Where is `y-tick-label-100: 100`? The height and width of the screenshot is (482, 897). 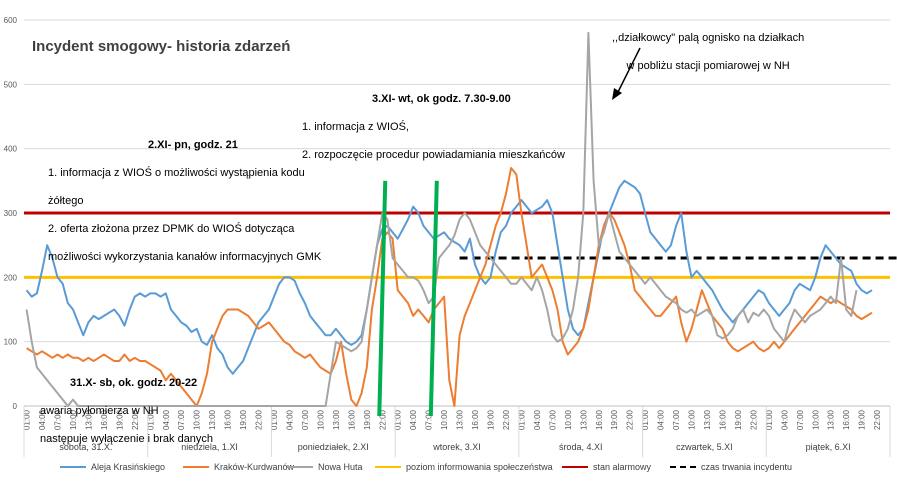
y-tick-label-100: 100 is located at coordinates (11, 342).